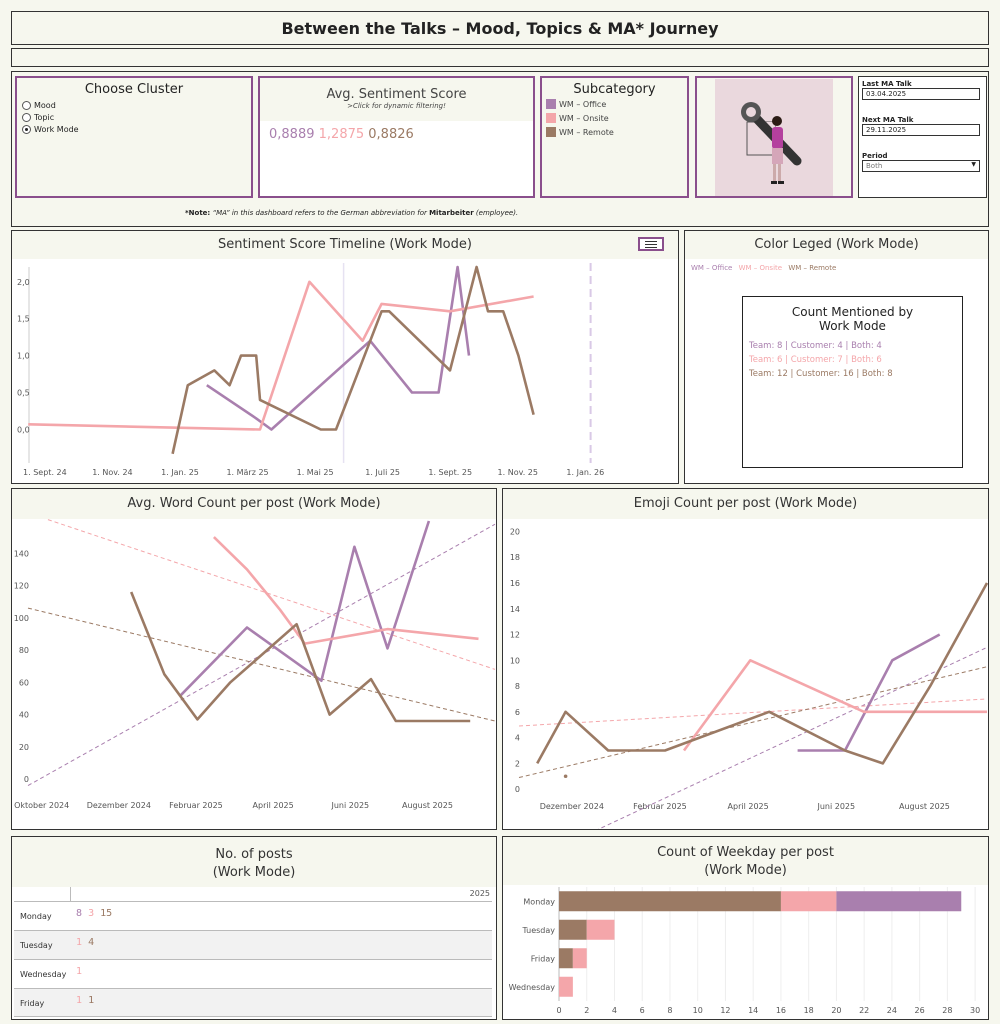 This screenshot has height=1024, width=1000. Describe the element at coordinates (518, 472) in the screenshot. I see `x-tick-label: 1. Nov. 25` at that location.